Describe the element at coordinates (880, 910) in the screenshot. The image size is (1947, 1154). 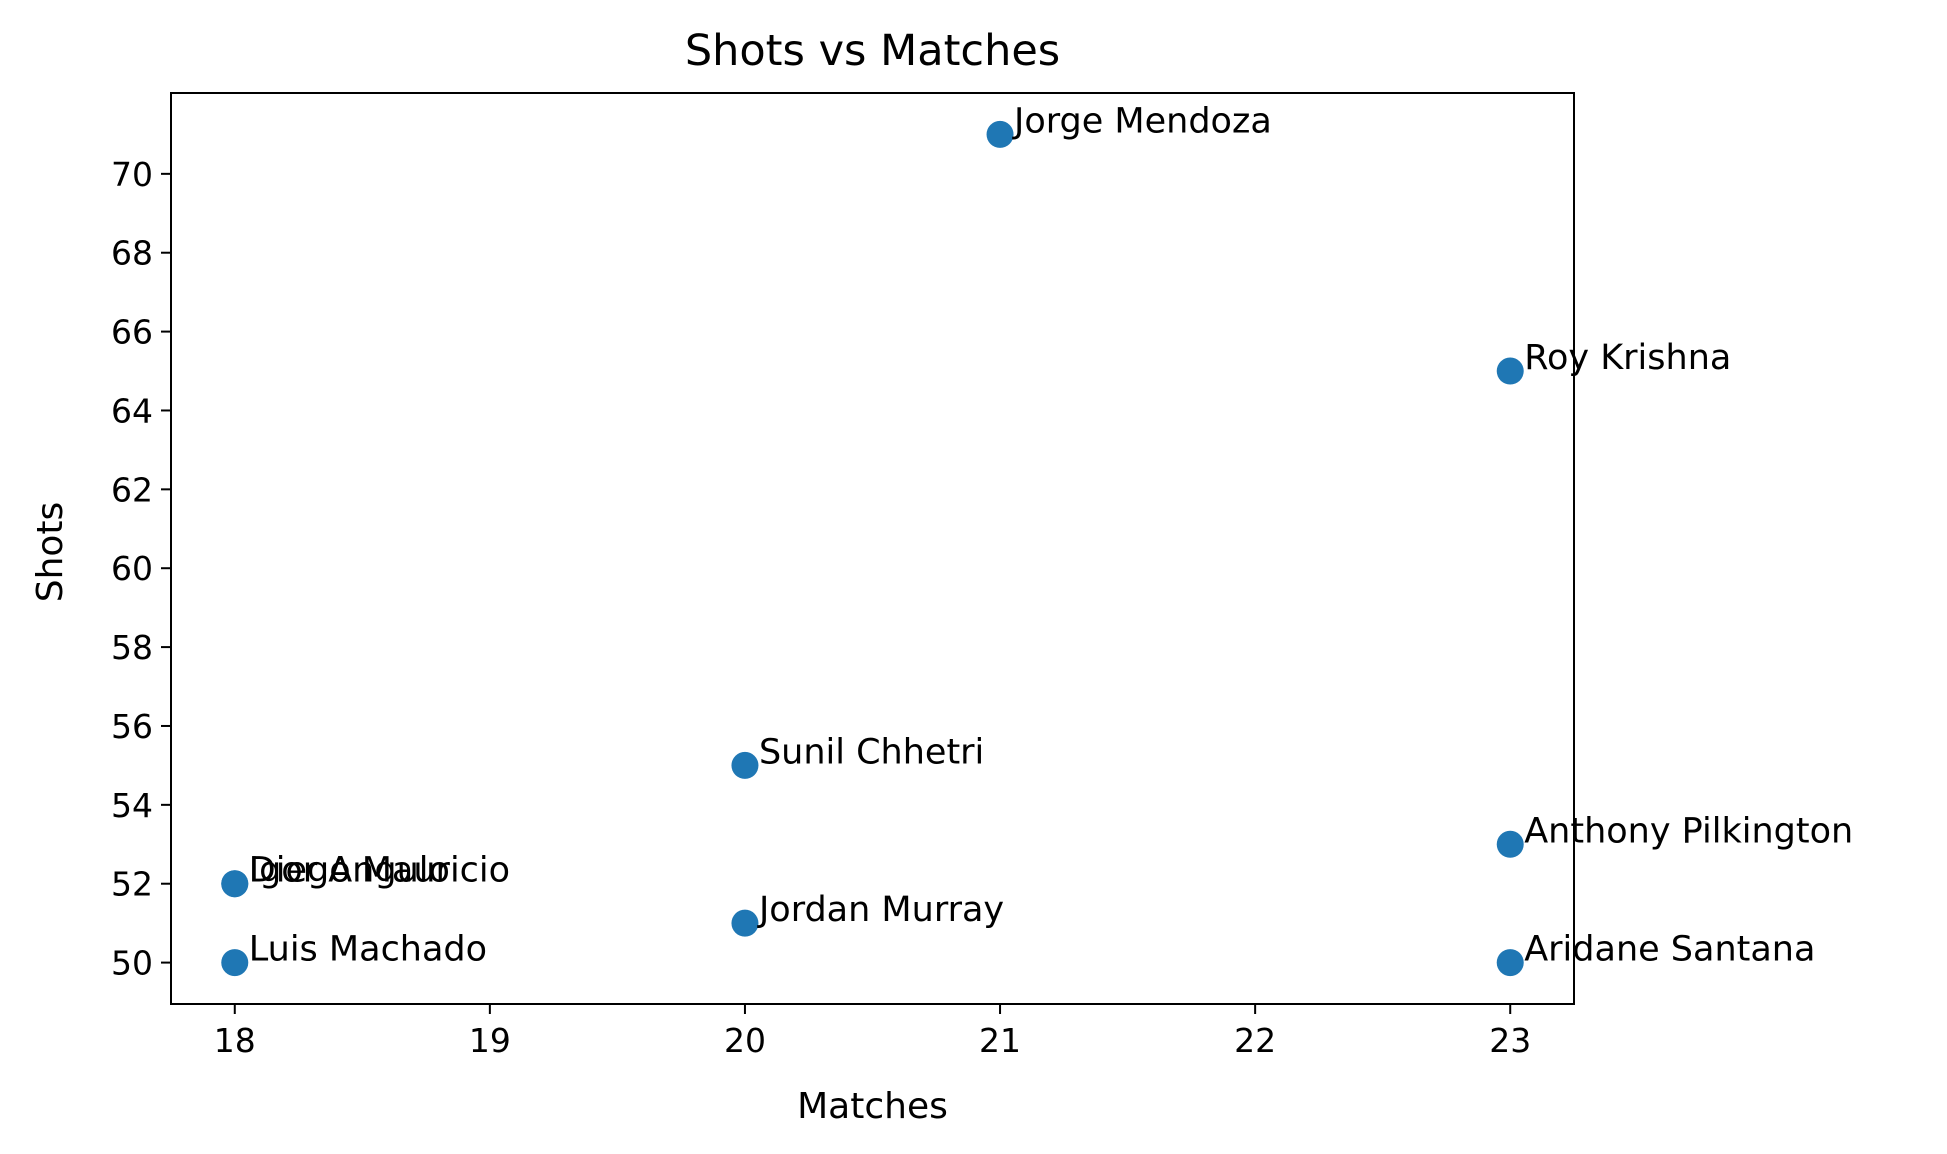
I see `point-label: Jordan Murray` at that location.